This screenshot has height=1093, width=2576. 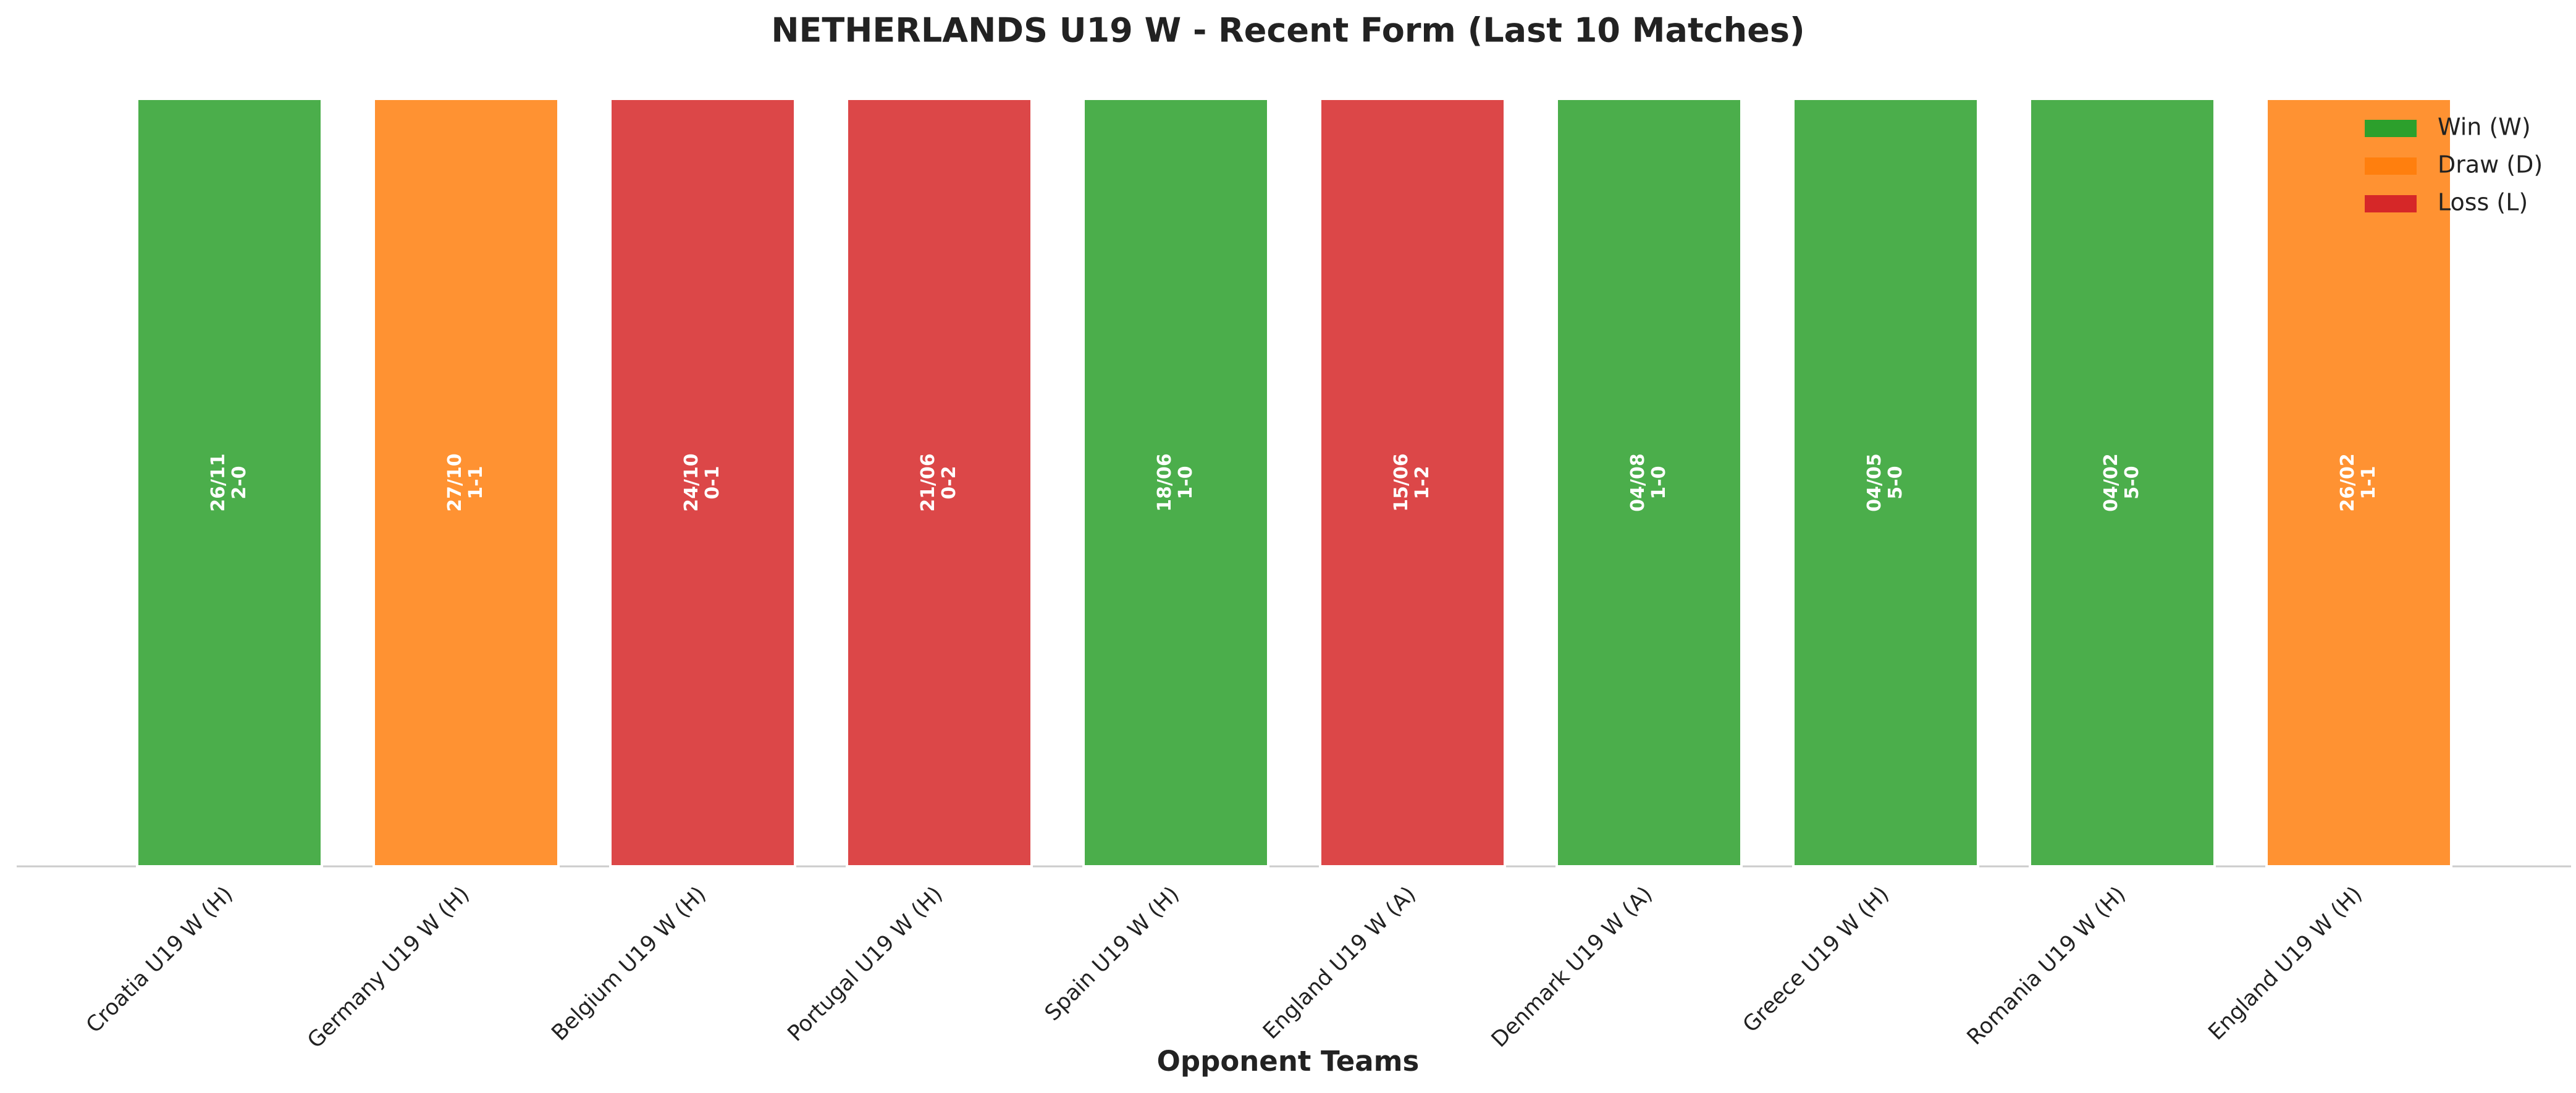 I want to click on bar-date-label: 04/02, so click(x=2111, y=482).